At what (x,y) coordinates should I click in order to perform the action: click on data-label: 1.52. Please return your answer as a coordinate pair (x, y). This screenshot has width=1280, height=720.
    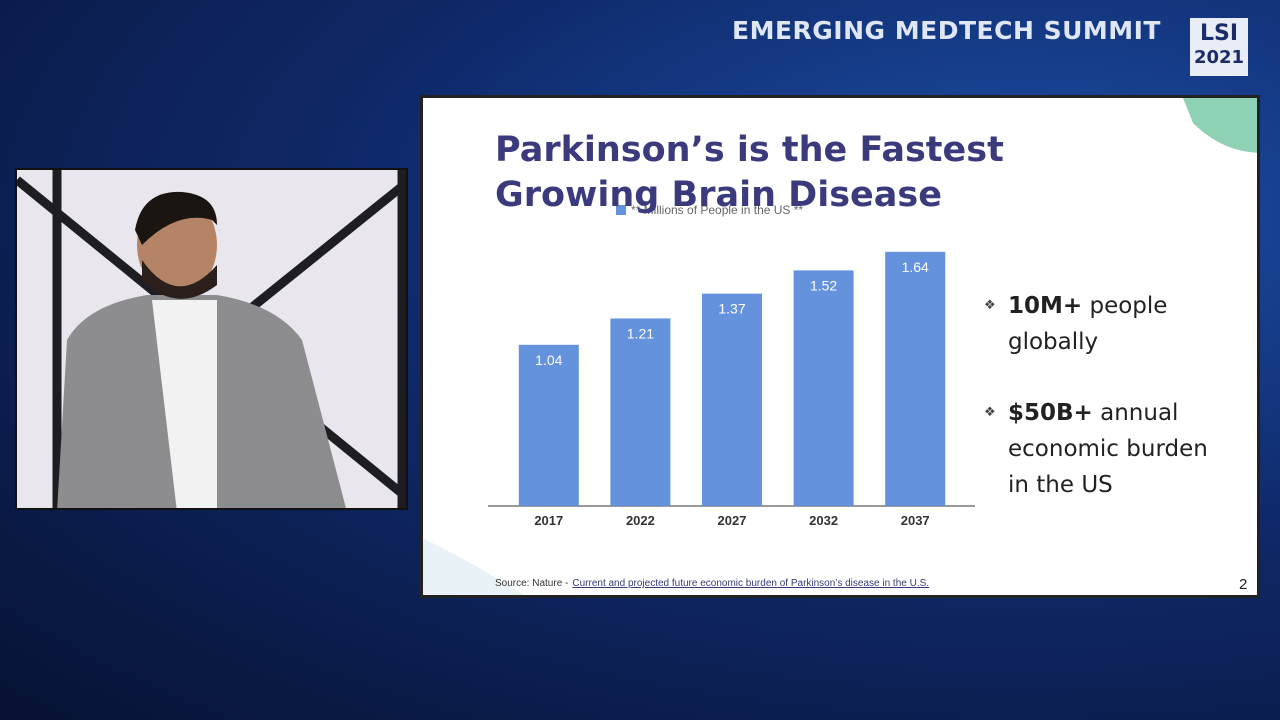
    Looking at the image, I should click on (823, 285).